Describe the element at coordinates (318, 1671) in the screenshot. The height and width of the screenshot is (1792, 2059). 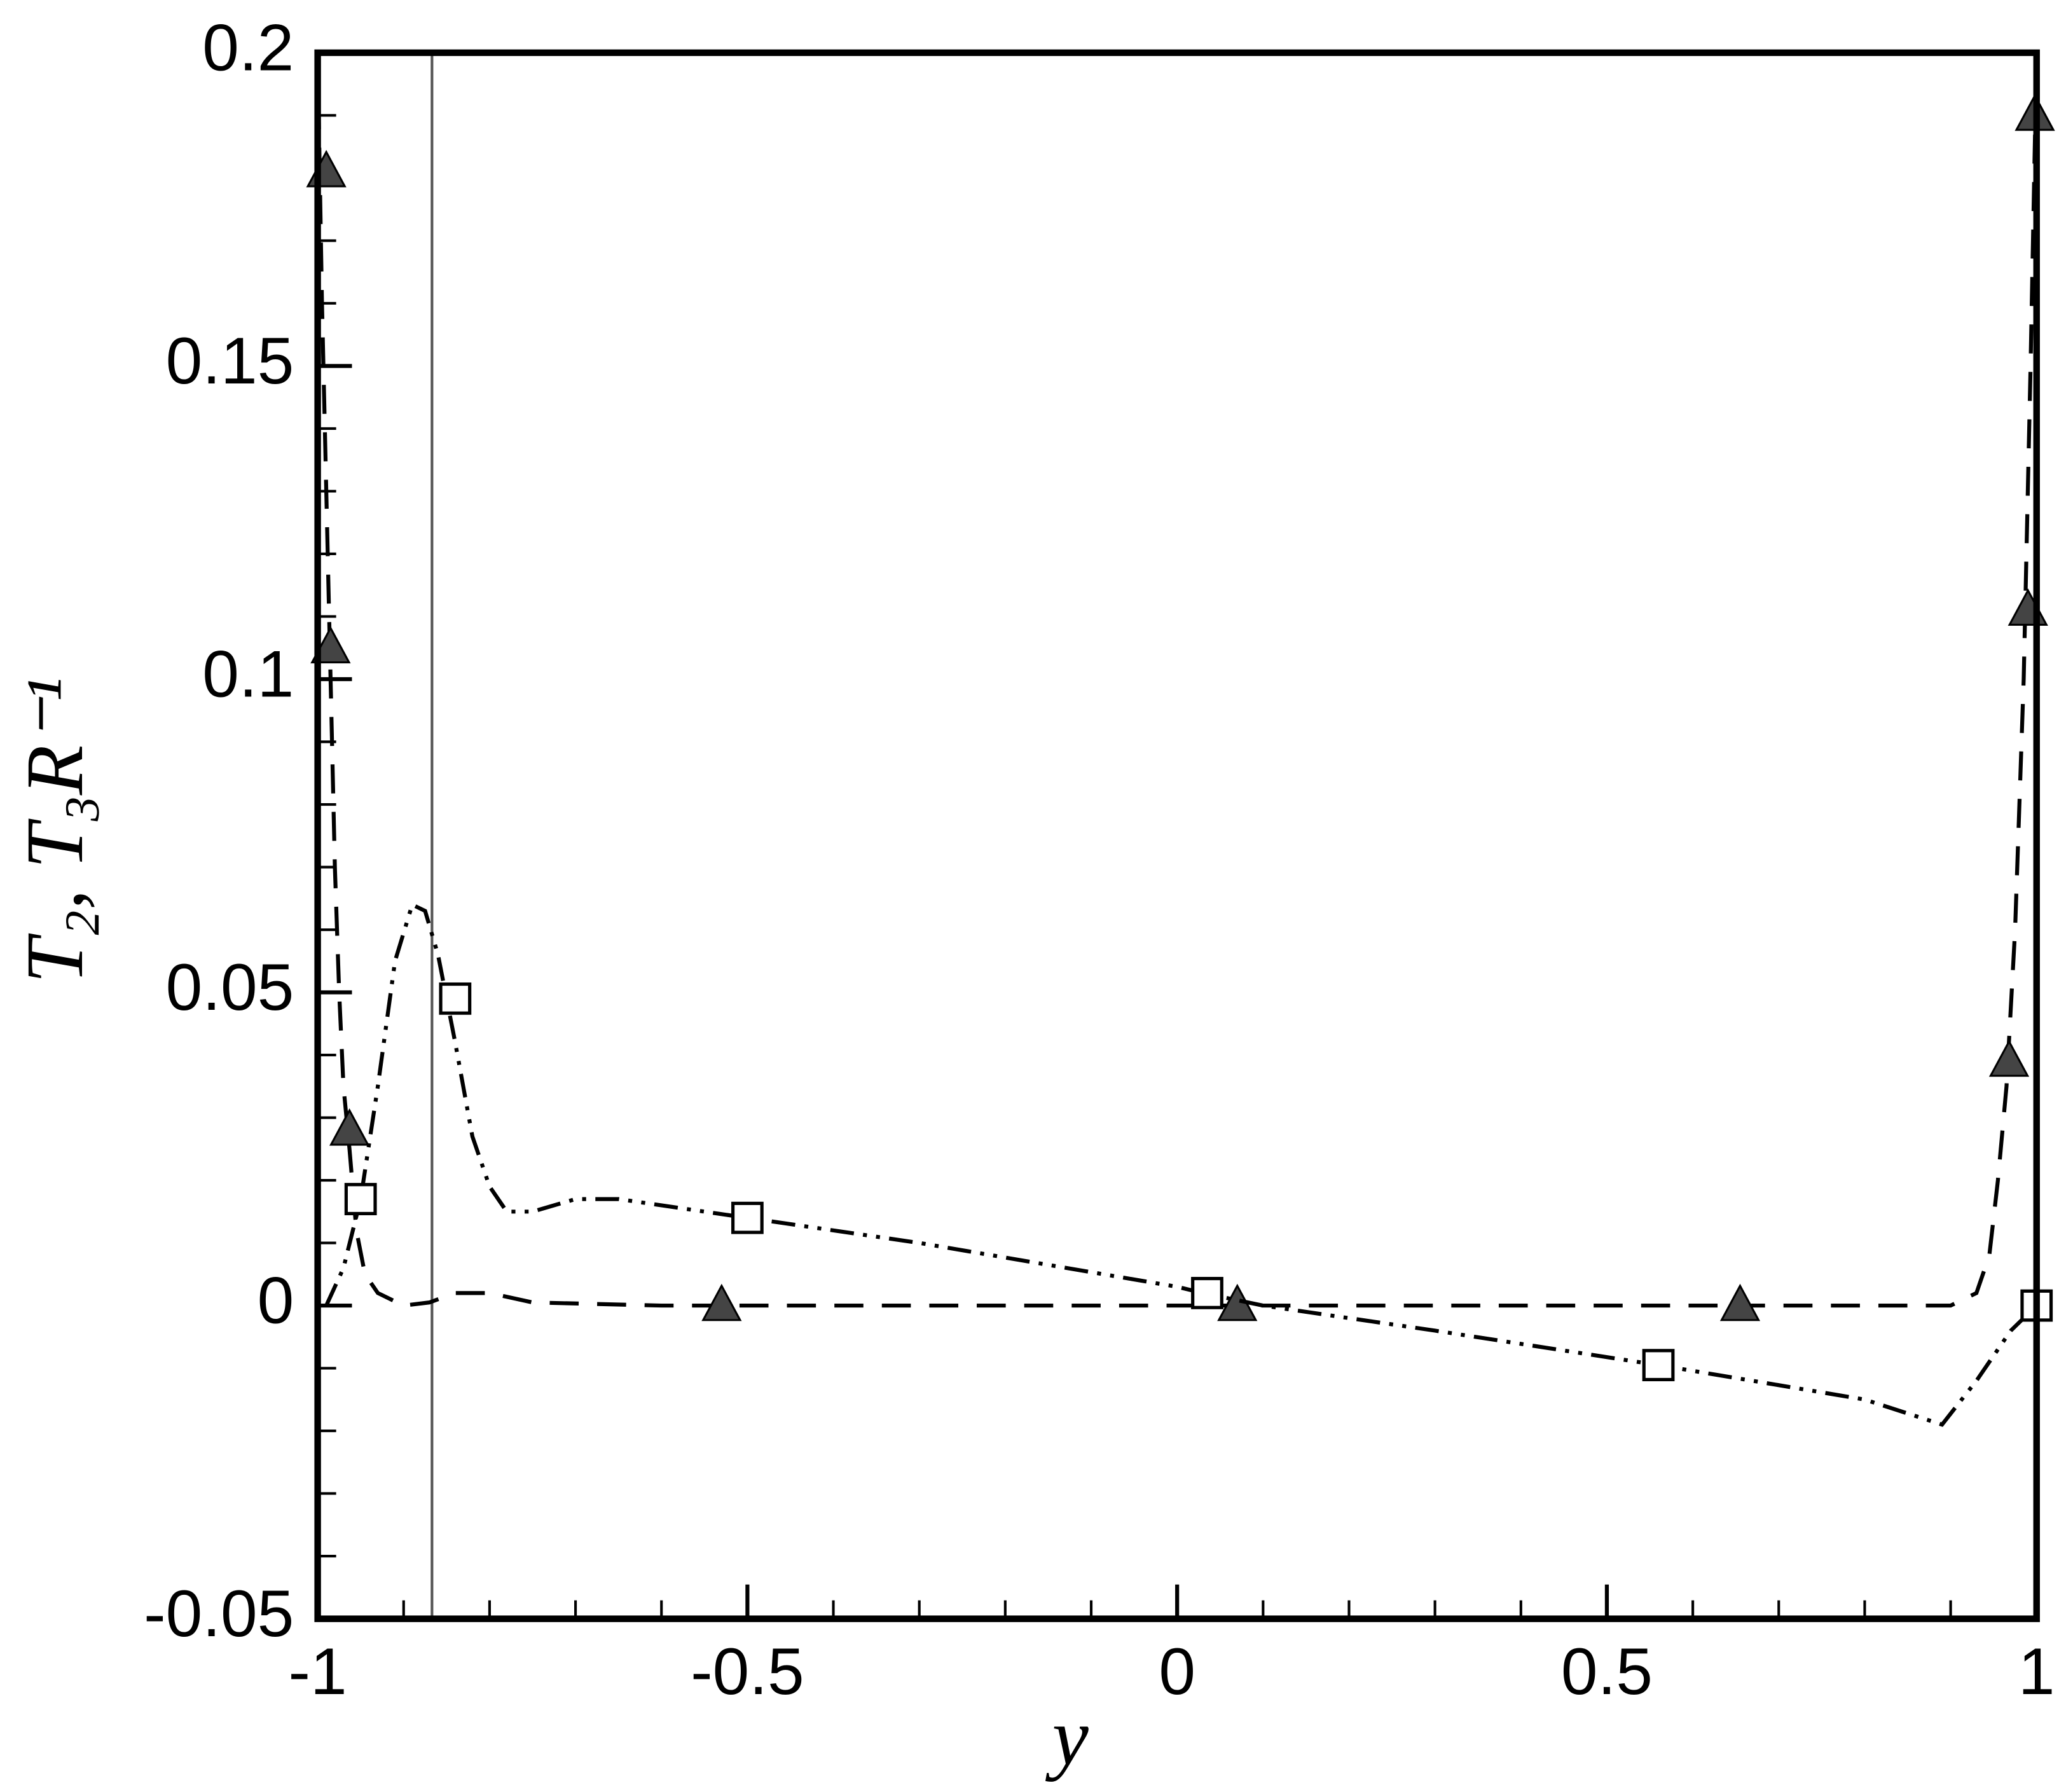
I see `x-tick-label: -1` at that location.